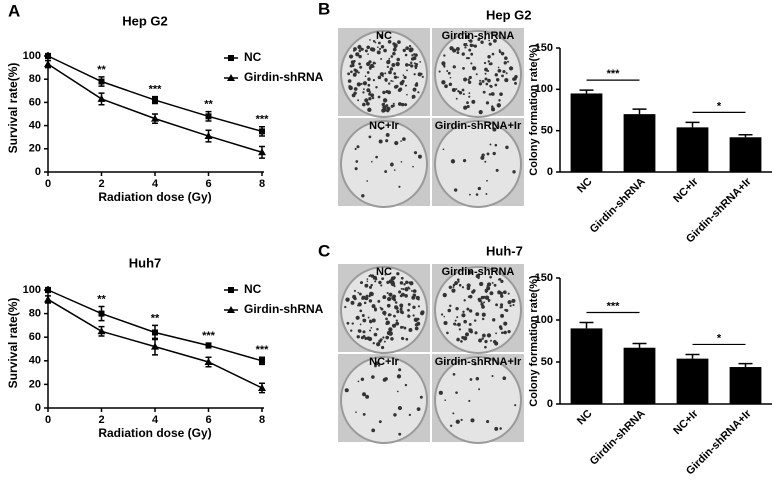 The width and height of the screenshot is (778, 487). Describe the element at coordinates (154, 197) in the screenshot. I see `x-axis-label: Radiation dose (Gy)` at that location.